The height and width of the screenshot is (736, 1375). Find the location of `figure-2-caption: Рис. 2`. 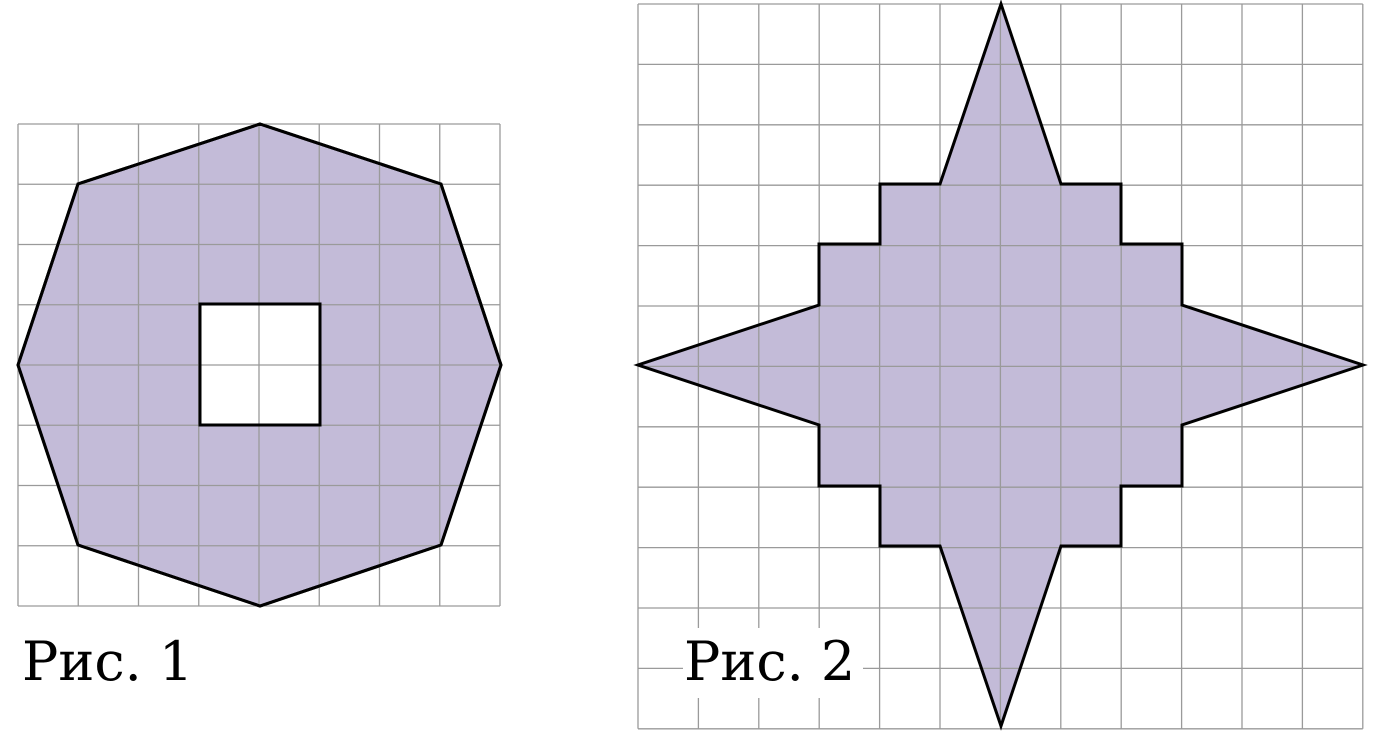

figure-2-caption: Рис. 2 is located at coordinates (769, 661).